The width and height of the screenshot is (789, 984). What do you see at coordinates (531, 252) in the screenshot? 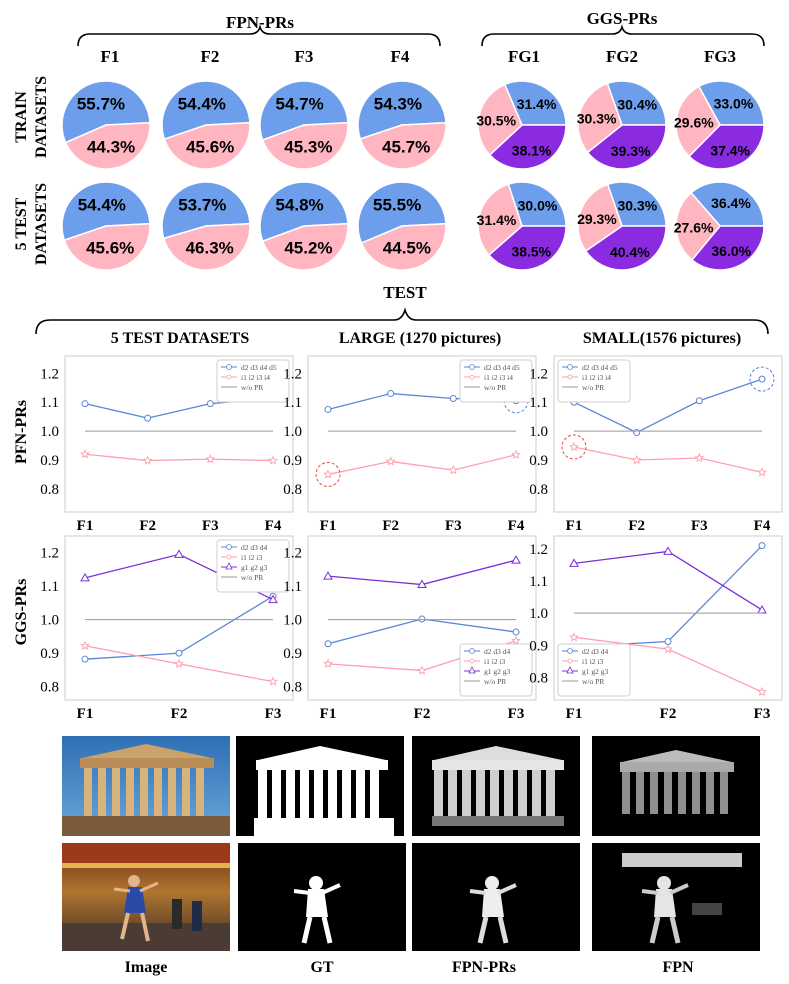
I see `pie-slice-label: 38.5%` at bounding box center [531, 252].